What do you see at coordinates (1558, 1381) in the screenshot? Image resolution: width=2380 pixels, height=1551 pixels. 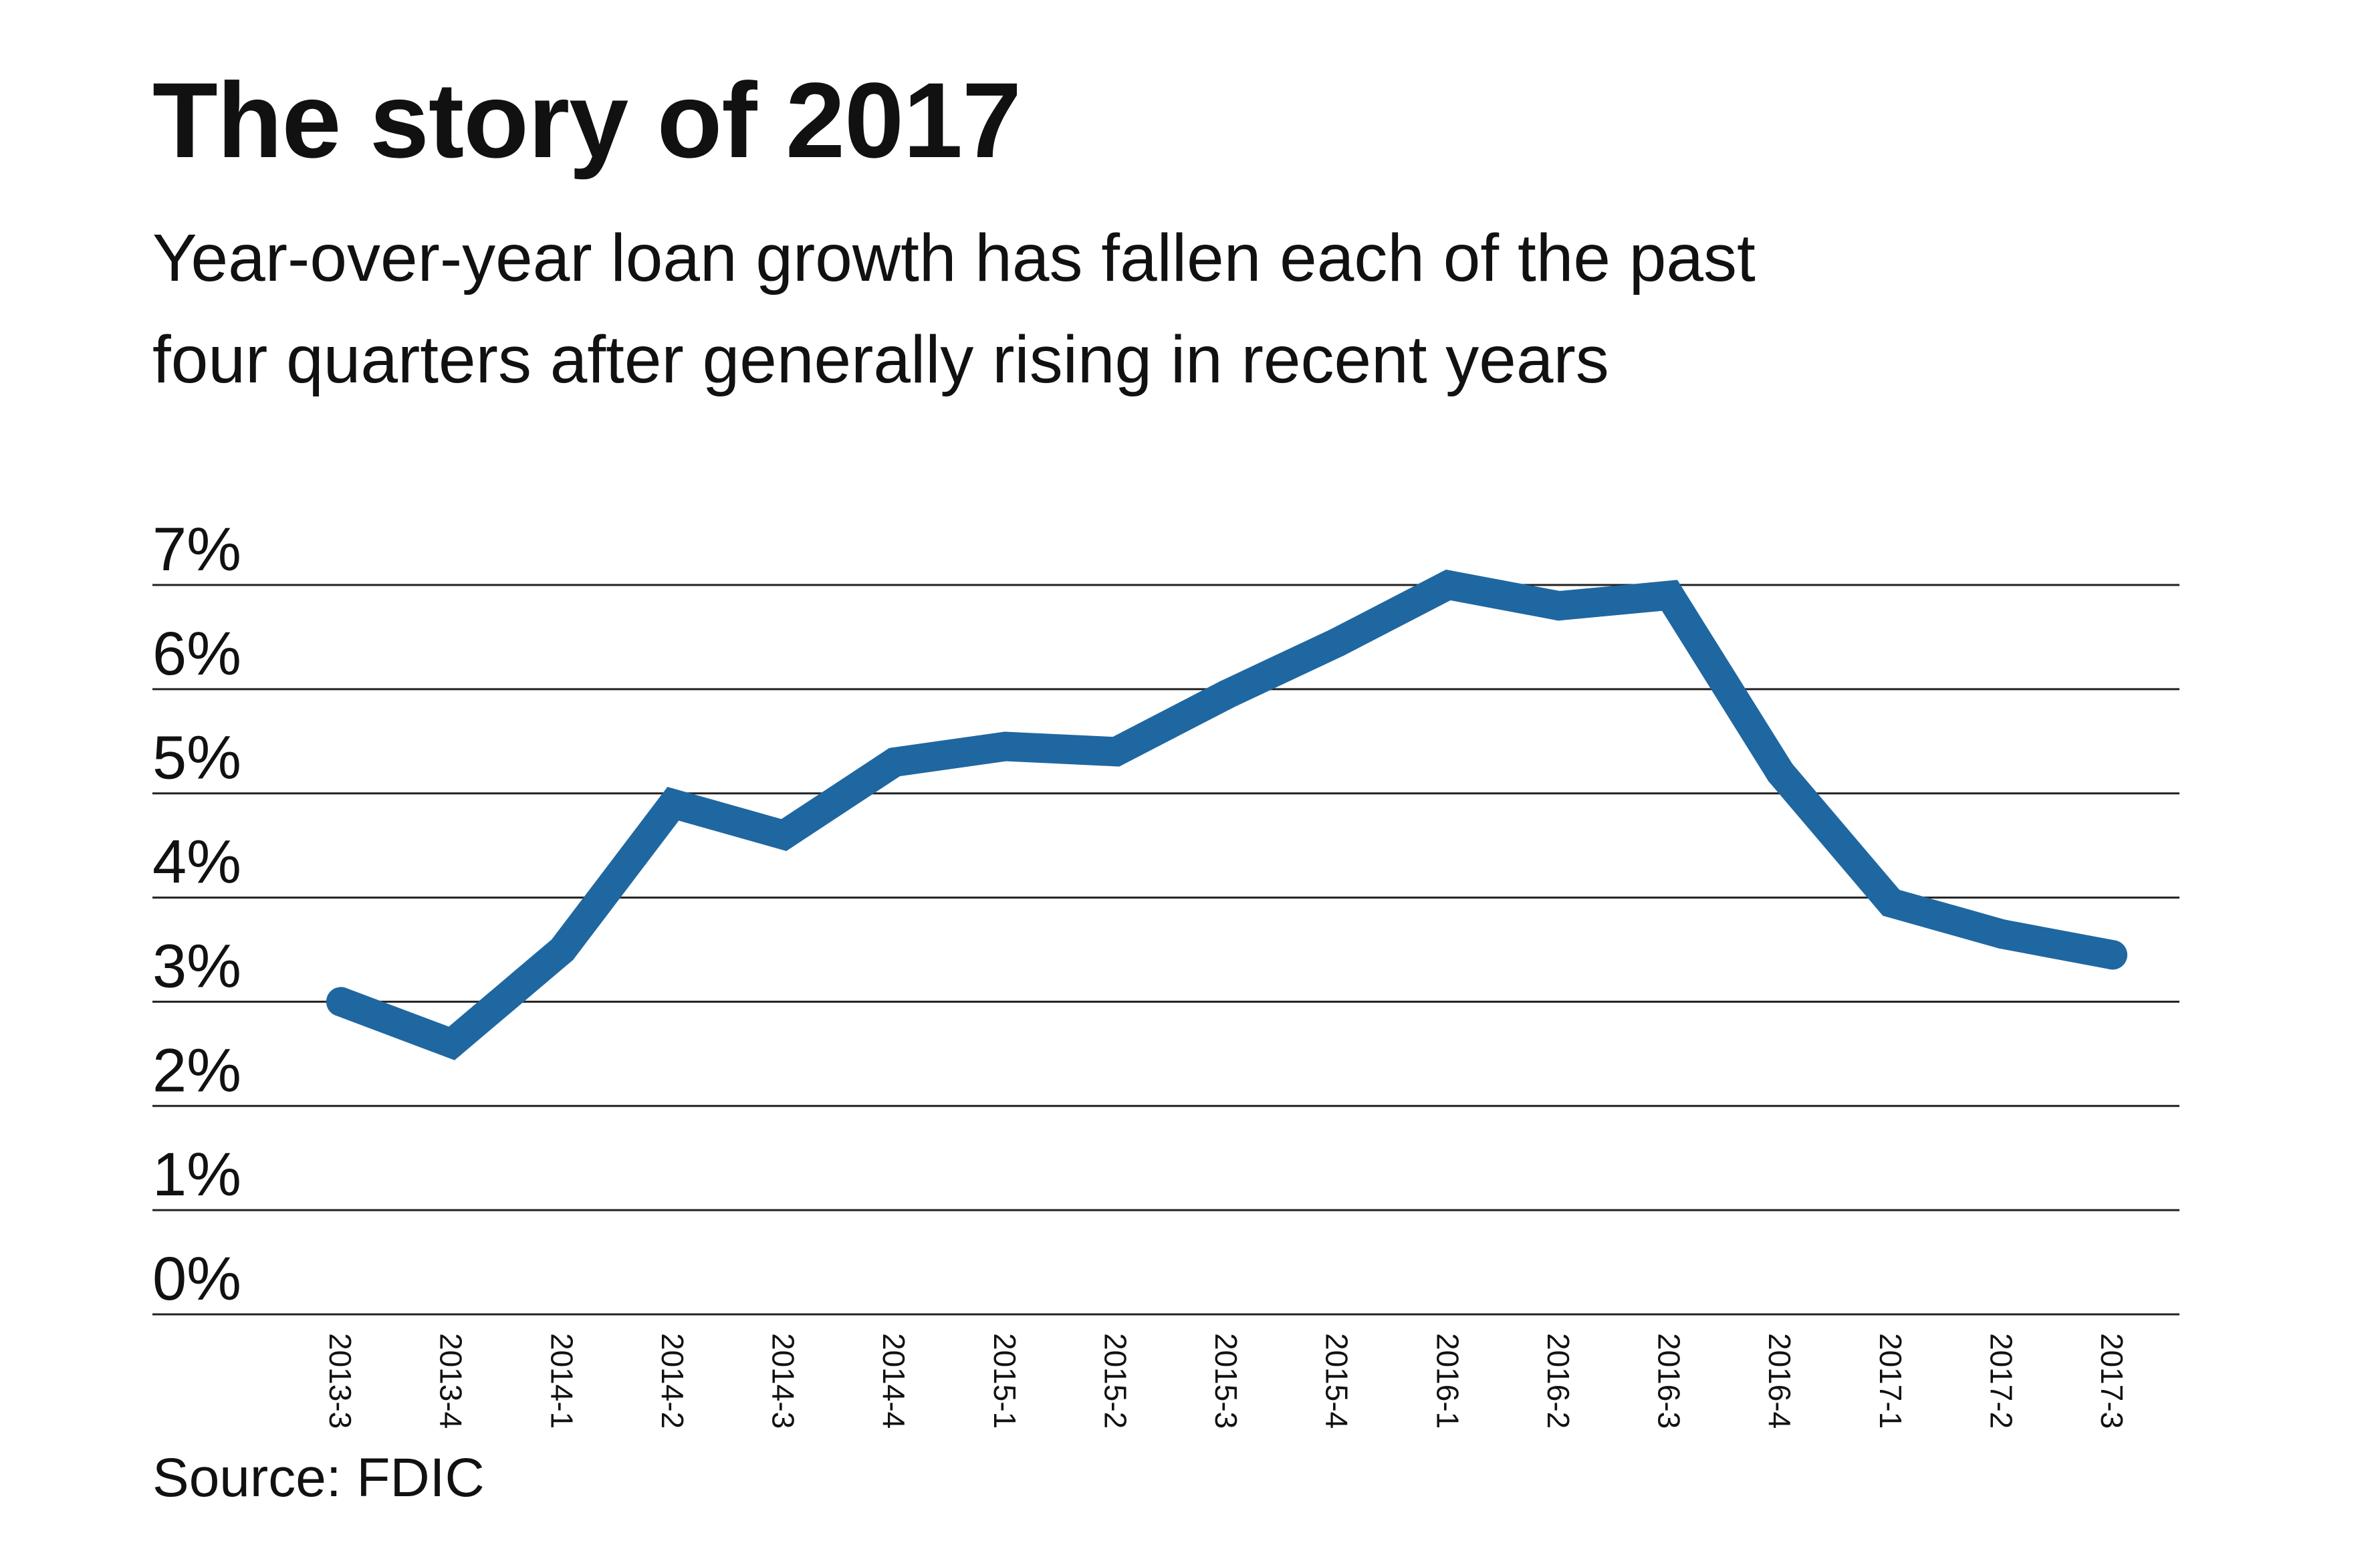 I see `x-tick-label: 2016-2` at bounding box center [1558, 1381].